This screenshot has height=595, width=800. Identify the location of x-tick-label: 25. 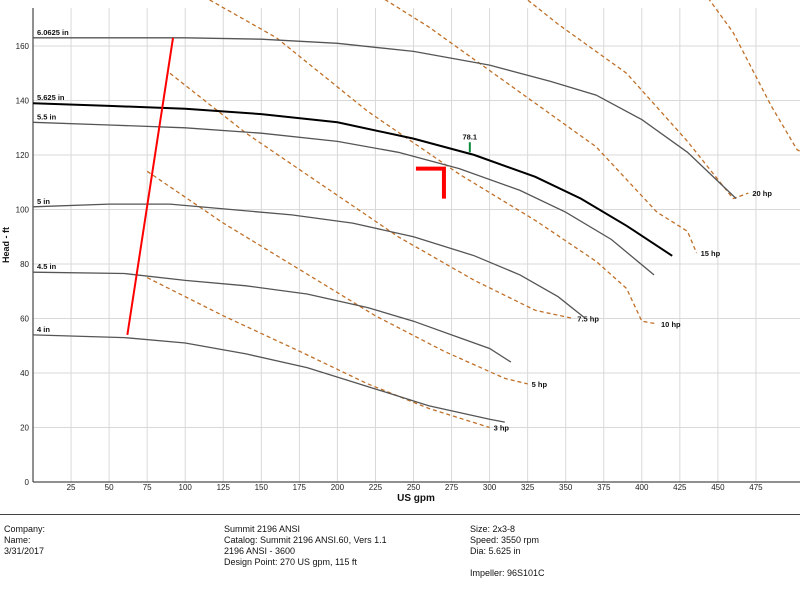
(71, 487).